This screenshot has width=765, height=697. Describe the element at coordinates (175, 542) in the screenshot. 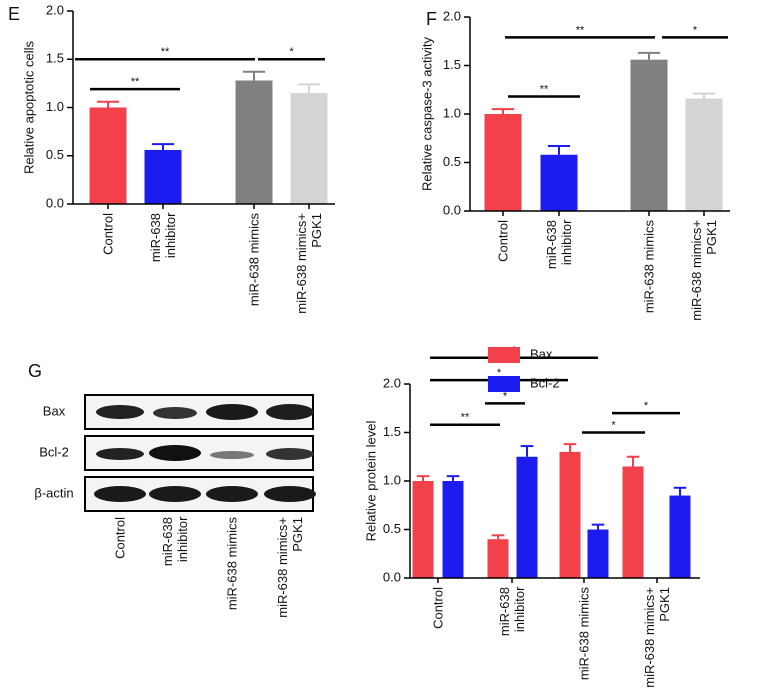

I see `blot-lane-label: miR-638 inhibitor` at that location.